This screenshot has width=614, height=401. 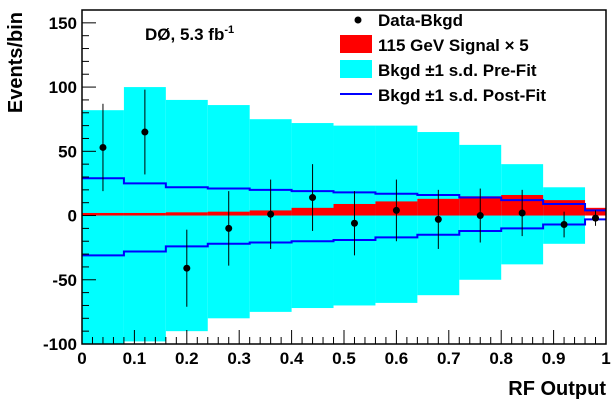 I want to click on x-tick-label: 0.7, so click(x=449, y=358).